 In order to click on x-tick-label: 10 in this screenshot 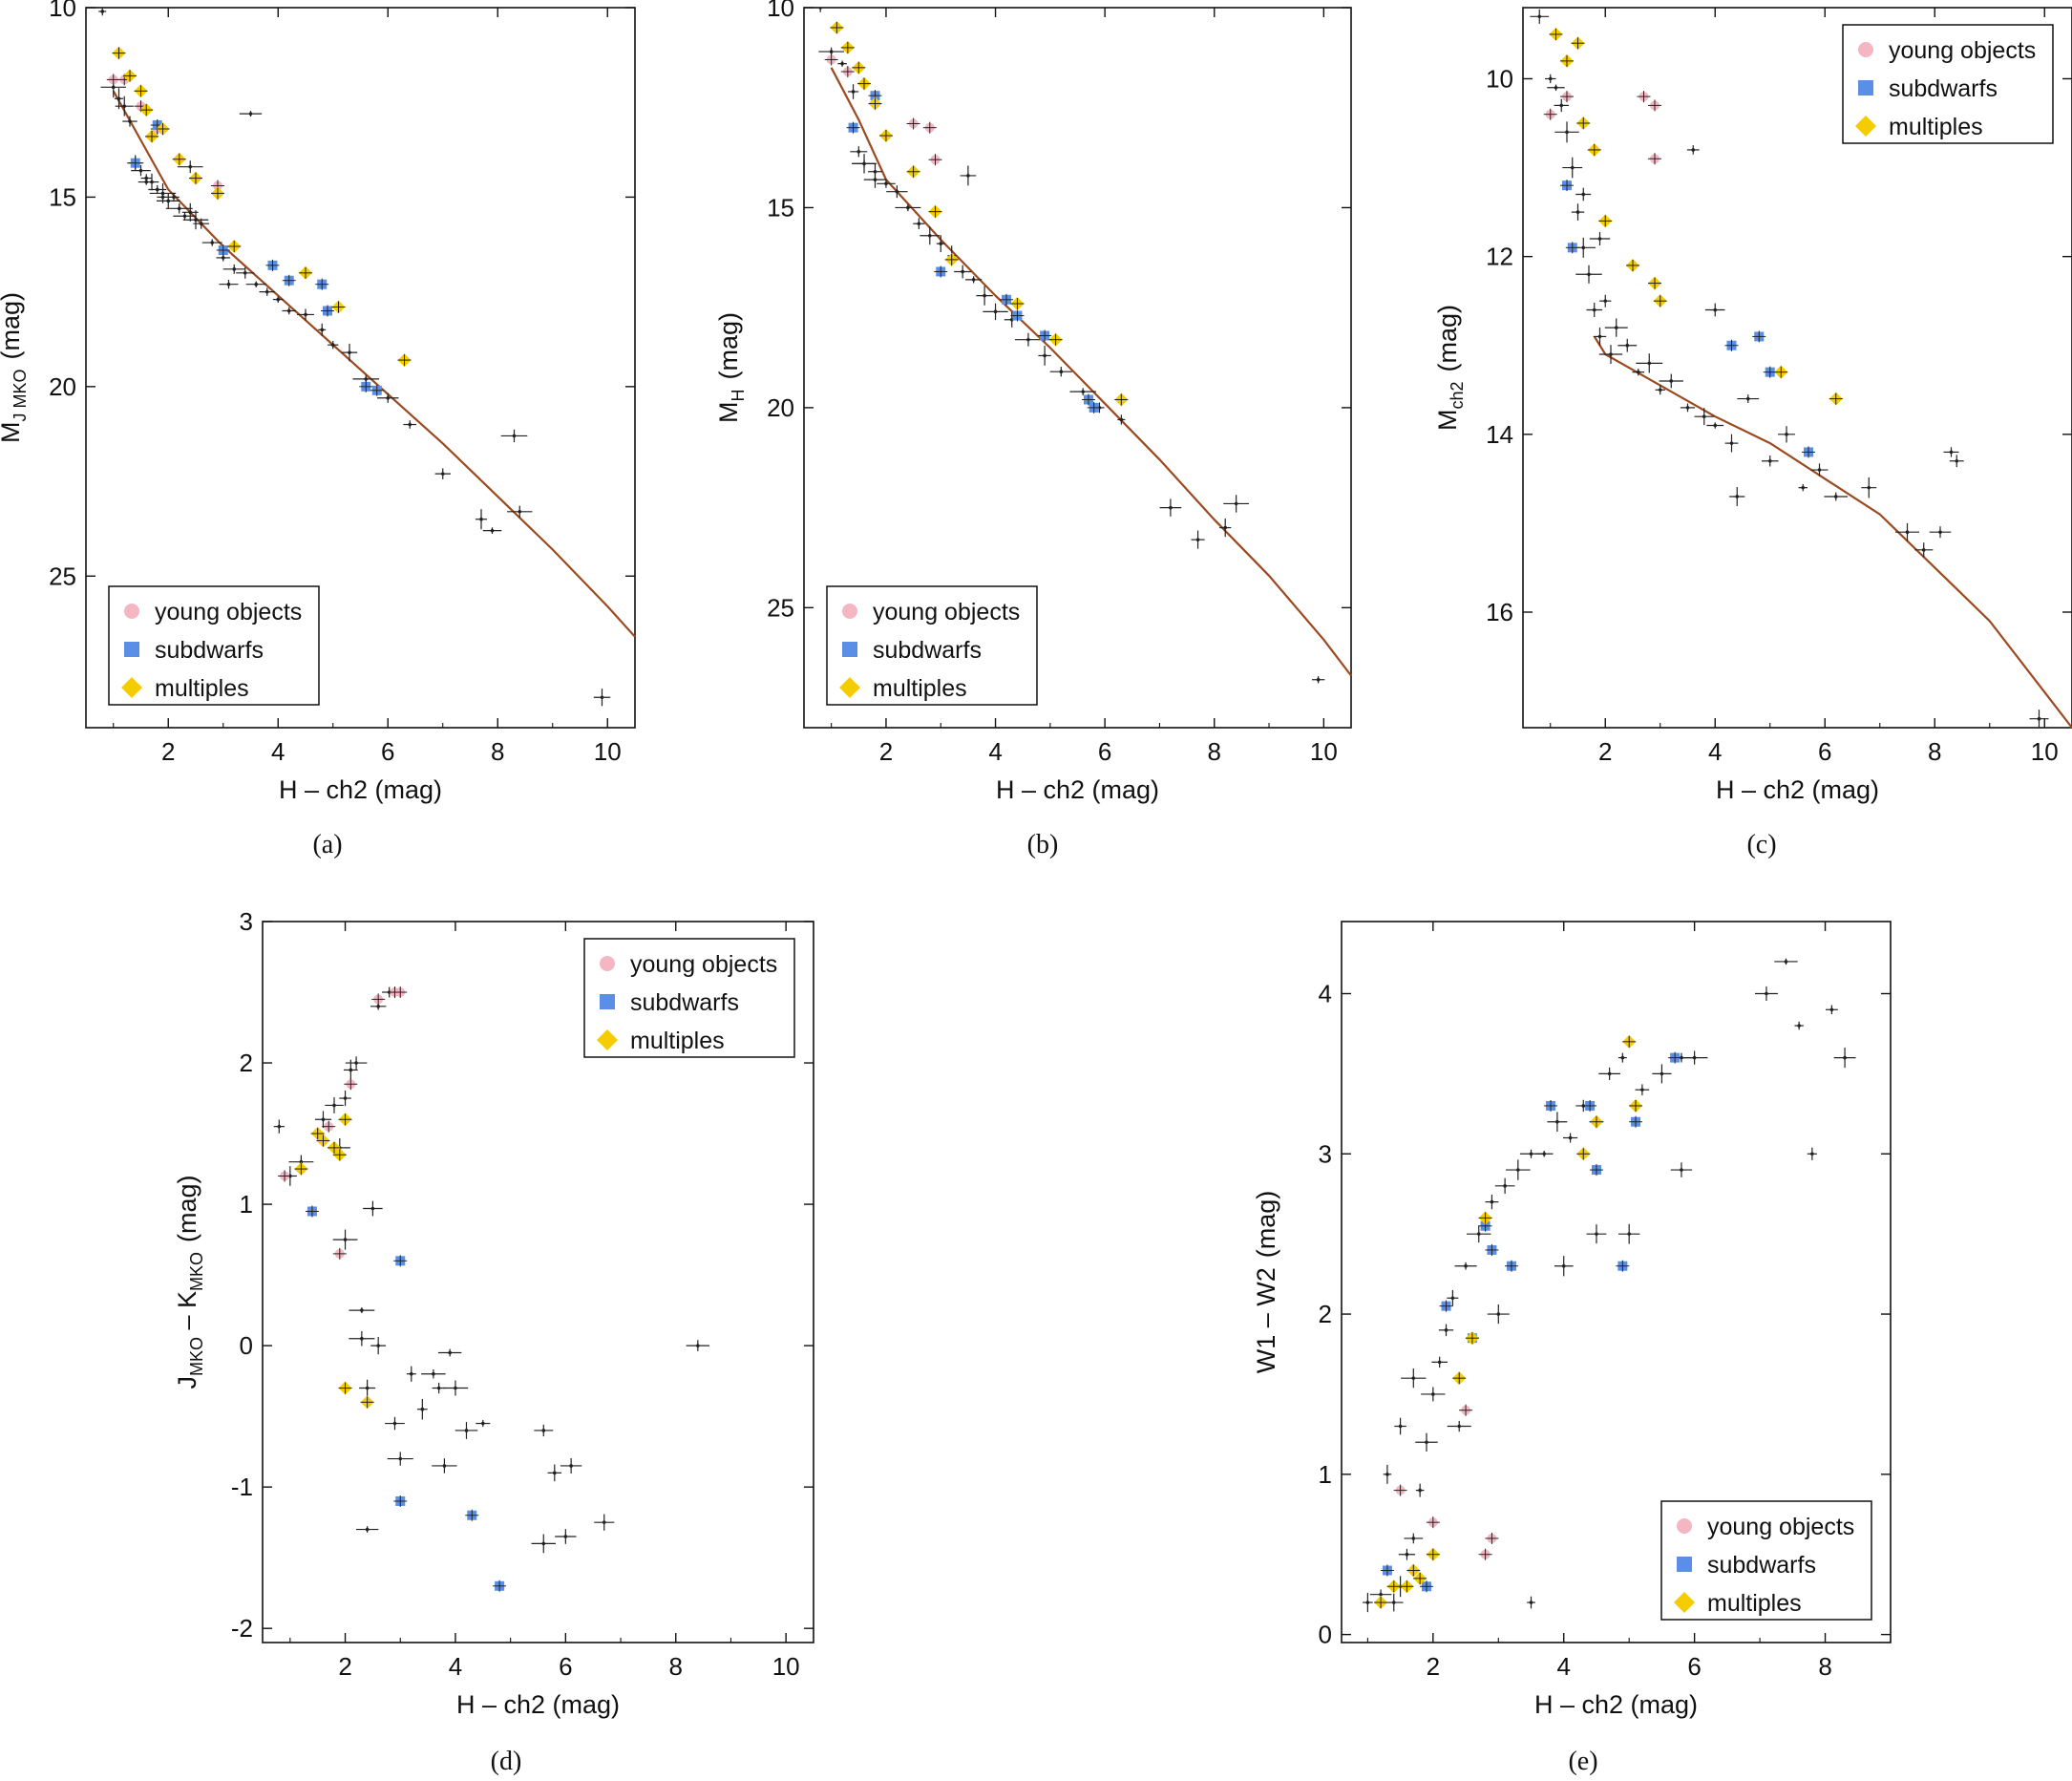, I will do `click(786, 1666)`.